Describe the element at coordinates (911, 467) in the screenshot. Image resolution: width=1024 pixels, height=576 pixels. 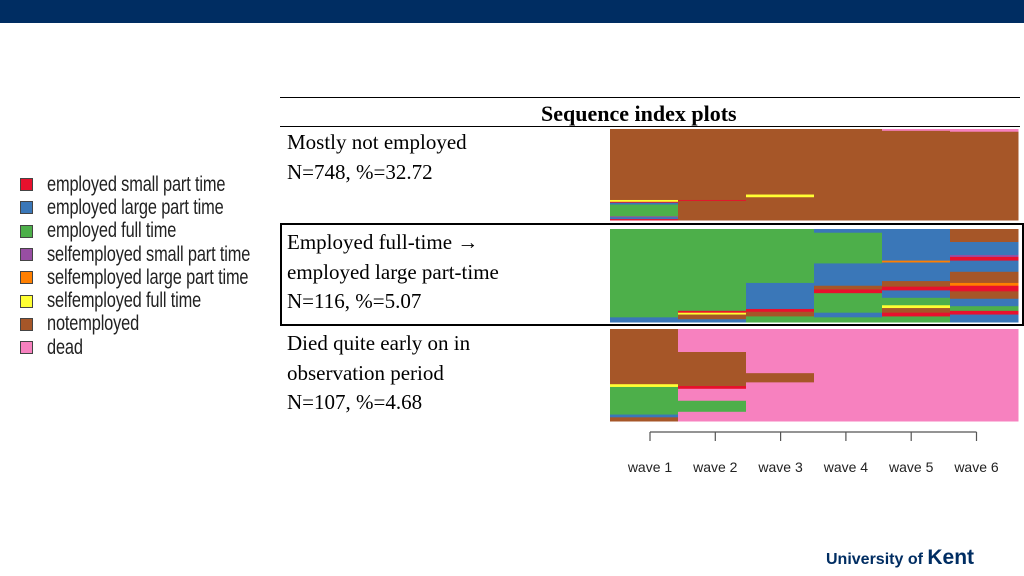
I see `x-tick-label: wave 5` at that location.